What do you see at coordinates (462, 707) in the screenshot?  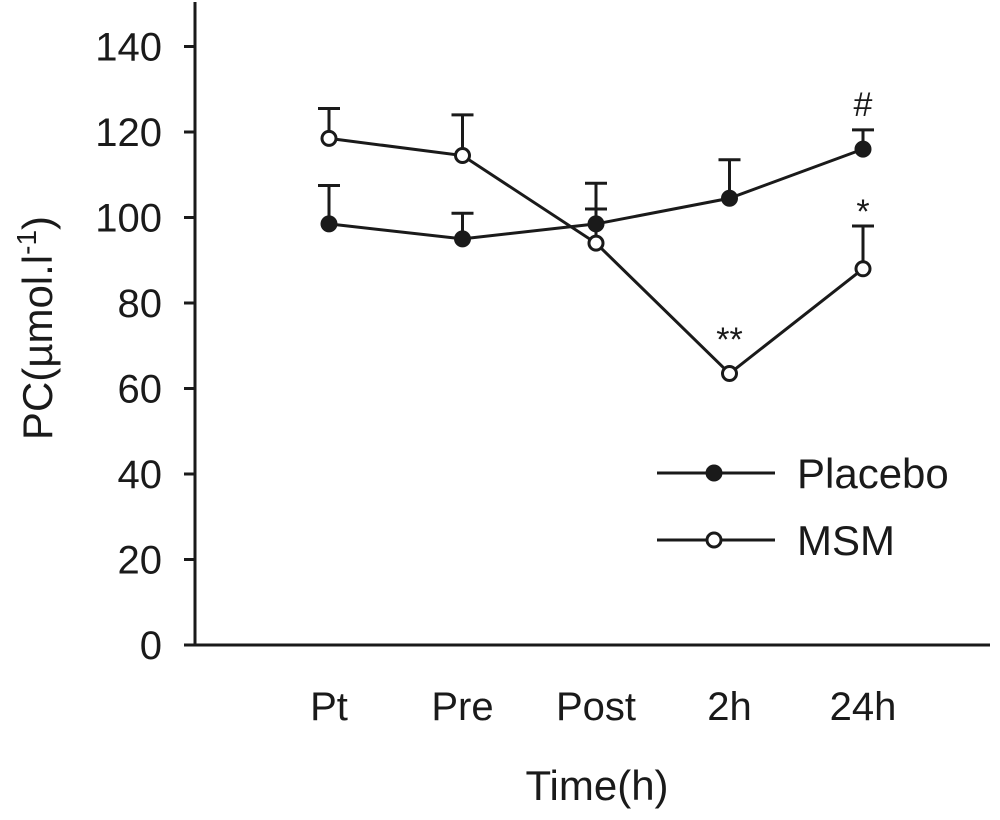 I see `x-tick-label: Pre` at bounding box center [462, 707].